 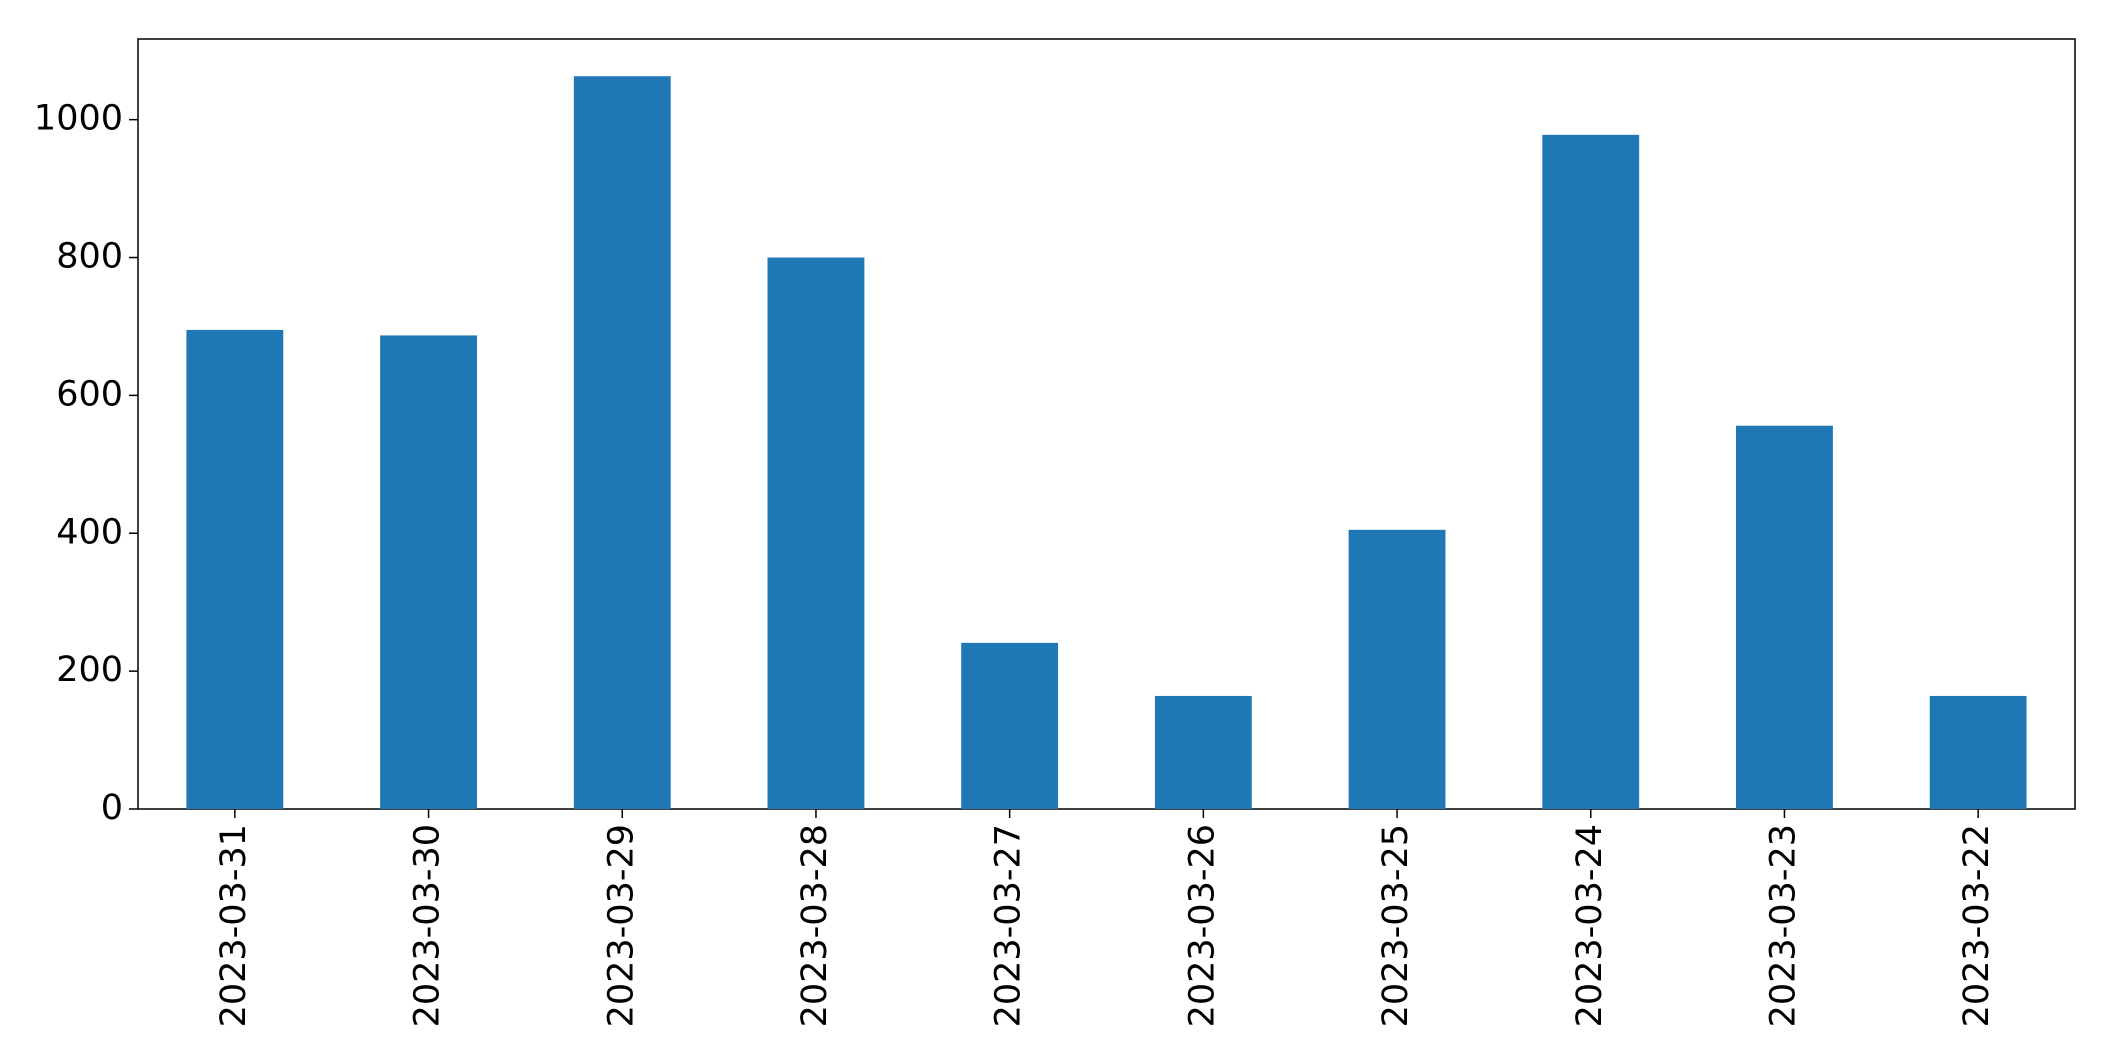 I want to click on x-tick-label: 2023-03-26, so click(x=1202, y=925).